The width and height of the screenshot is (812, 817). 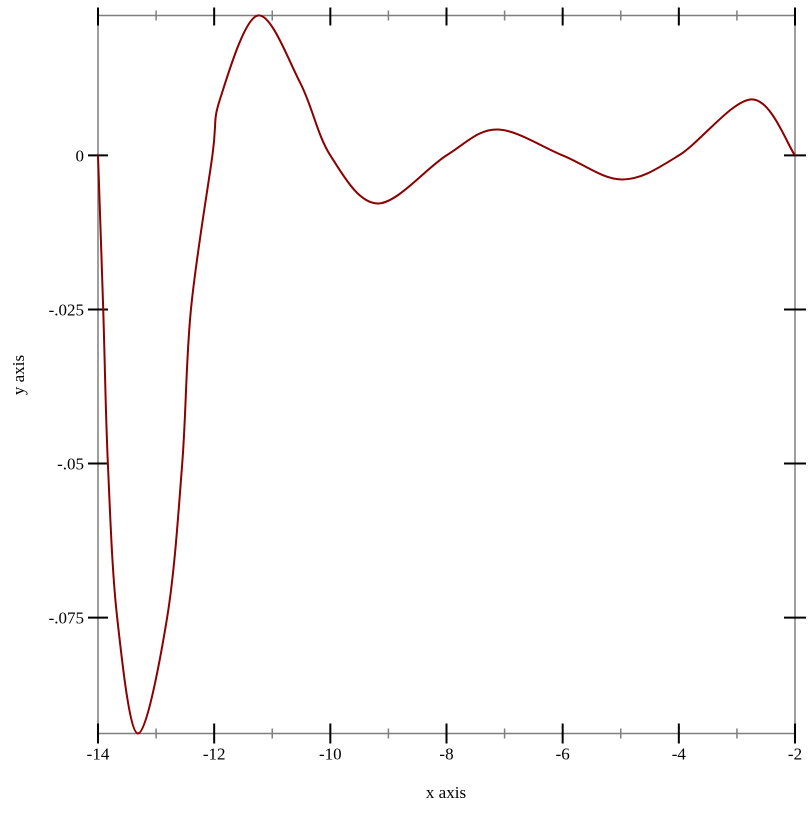 I want to click on y-tick-label: 0, so click(x=80, y=155).